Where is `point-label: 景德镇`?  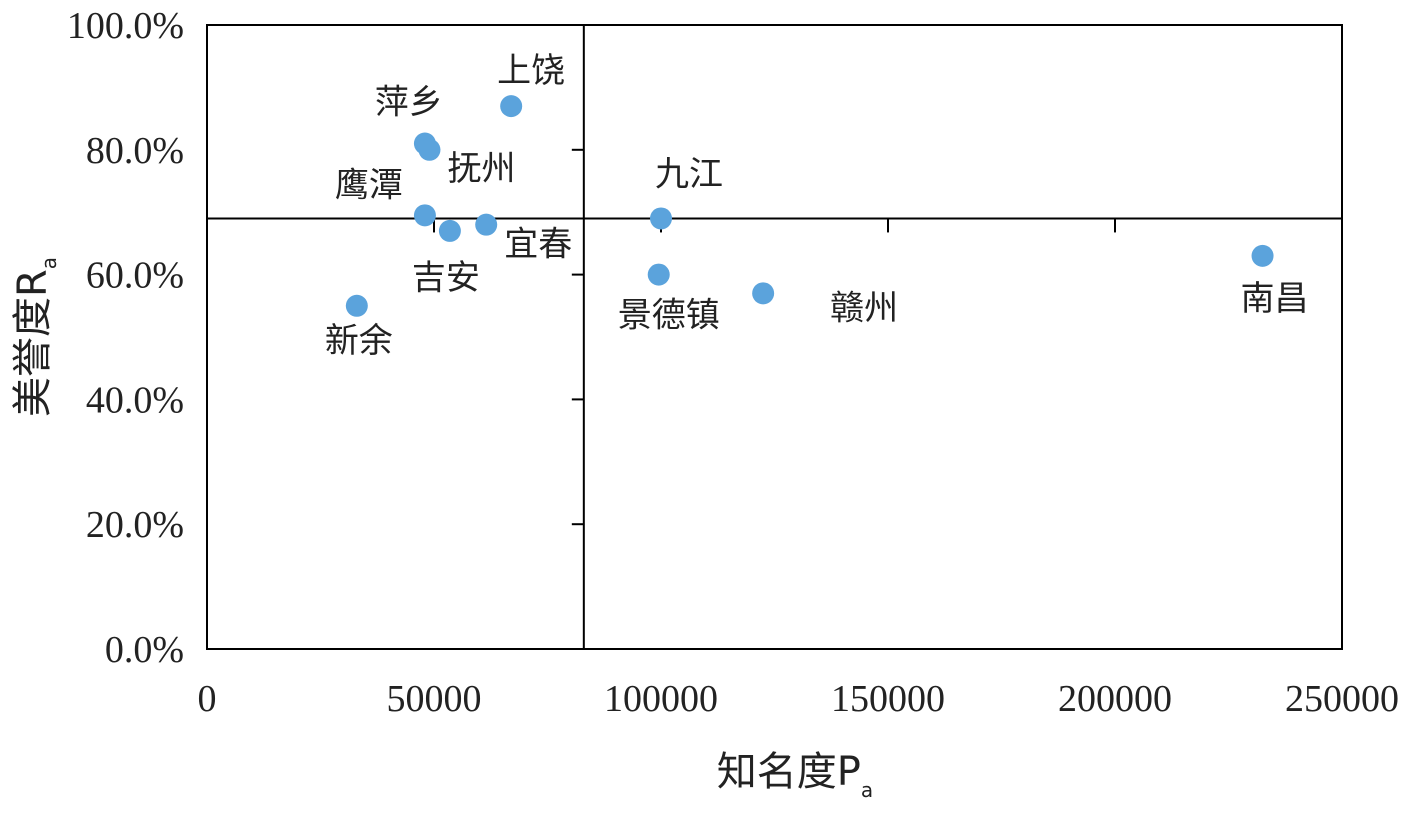
point-label: 景德镇 is located at coordinates (669, 316).